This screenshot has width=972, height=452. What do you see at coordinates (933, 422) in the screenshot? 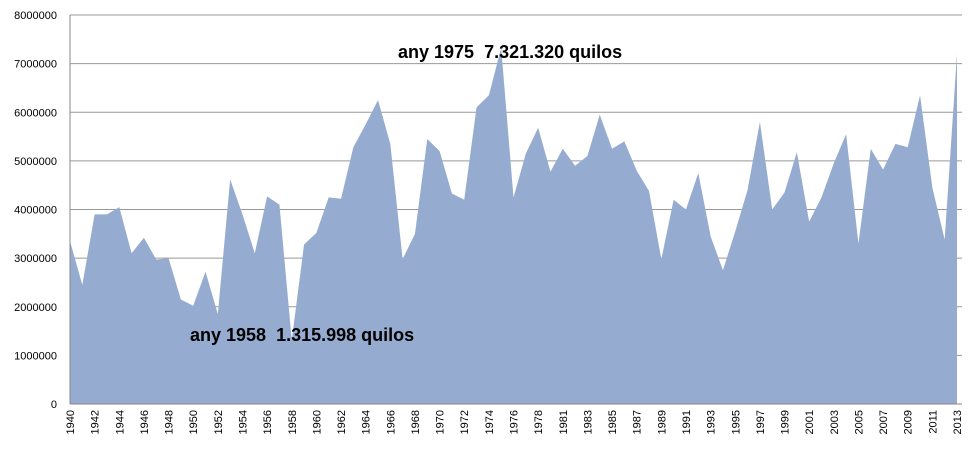
I see `x-tick-label: 2011` at bounding box center [933, 422].